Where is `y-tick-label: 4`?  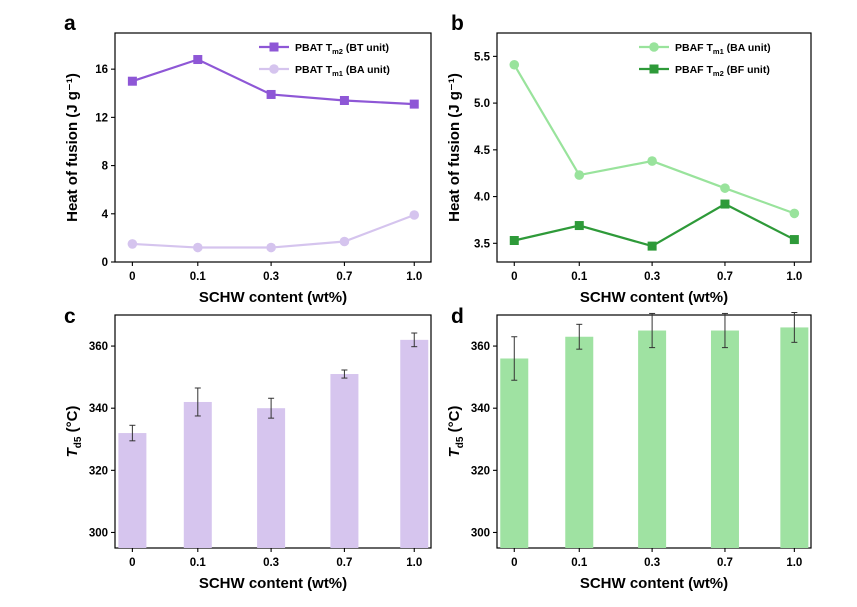 y-tick-label: 4 is located at coordinates (105, 215).